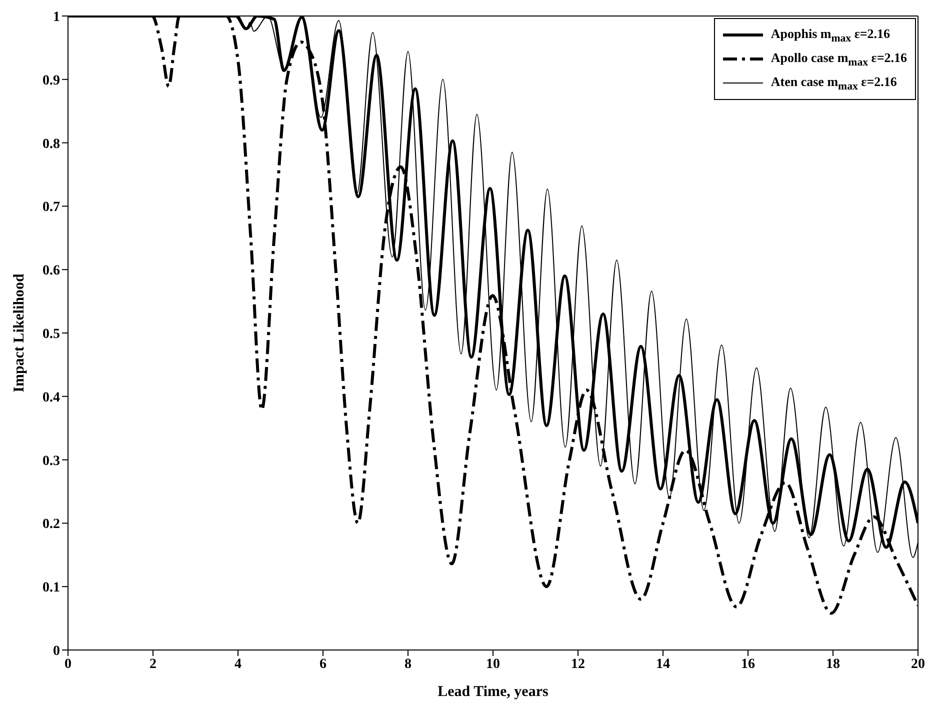 The width and height of the screenshot is (945, 717). Describe the element at coordinates (51, 461) in the screenshot. I see `y-tick-label: 0.3` at that location.